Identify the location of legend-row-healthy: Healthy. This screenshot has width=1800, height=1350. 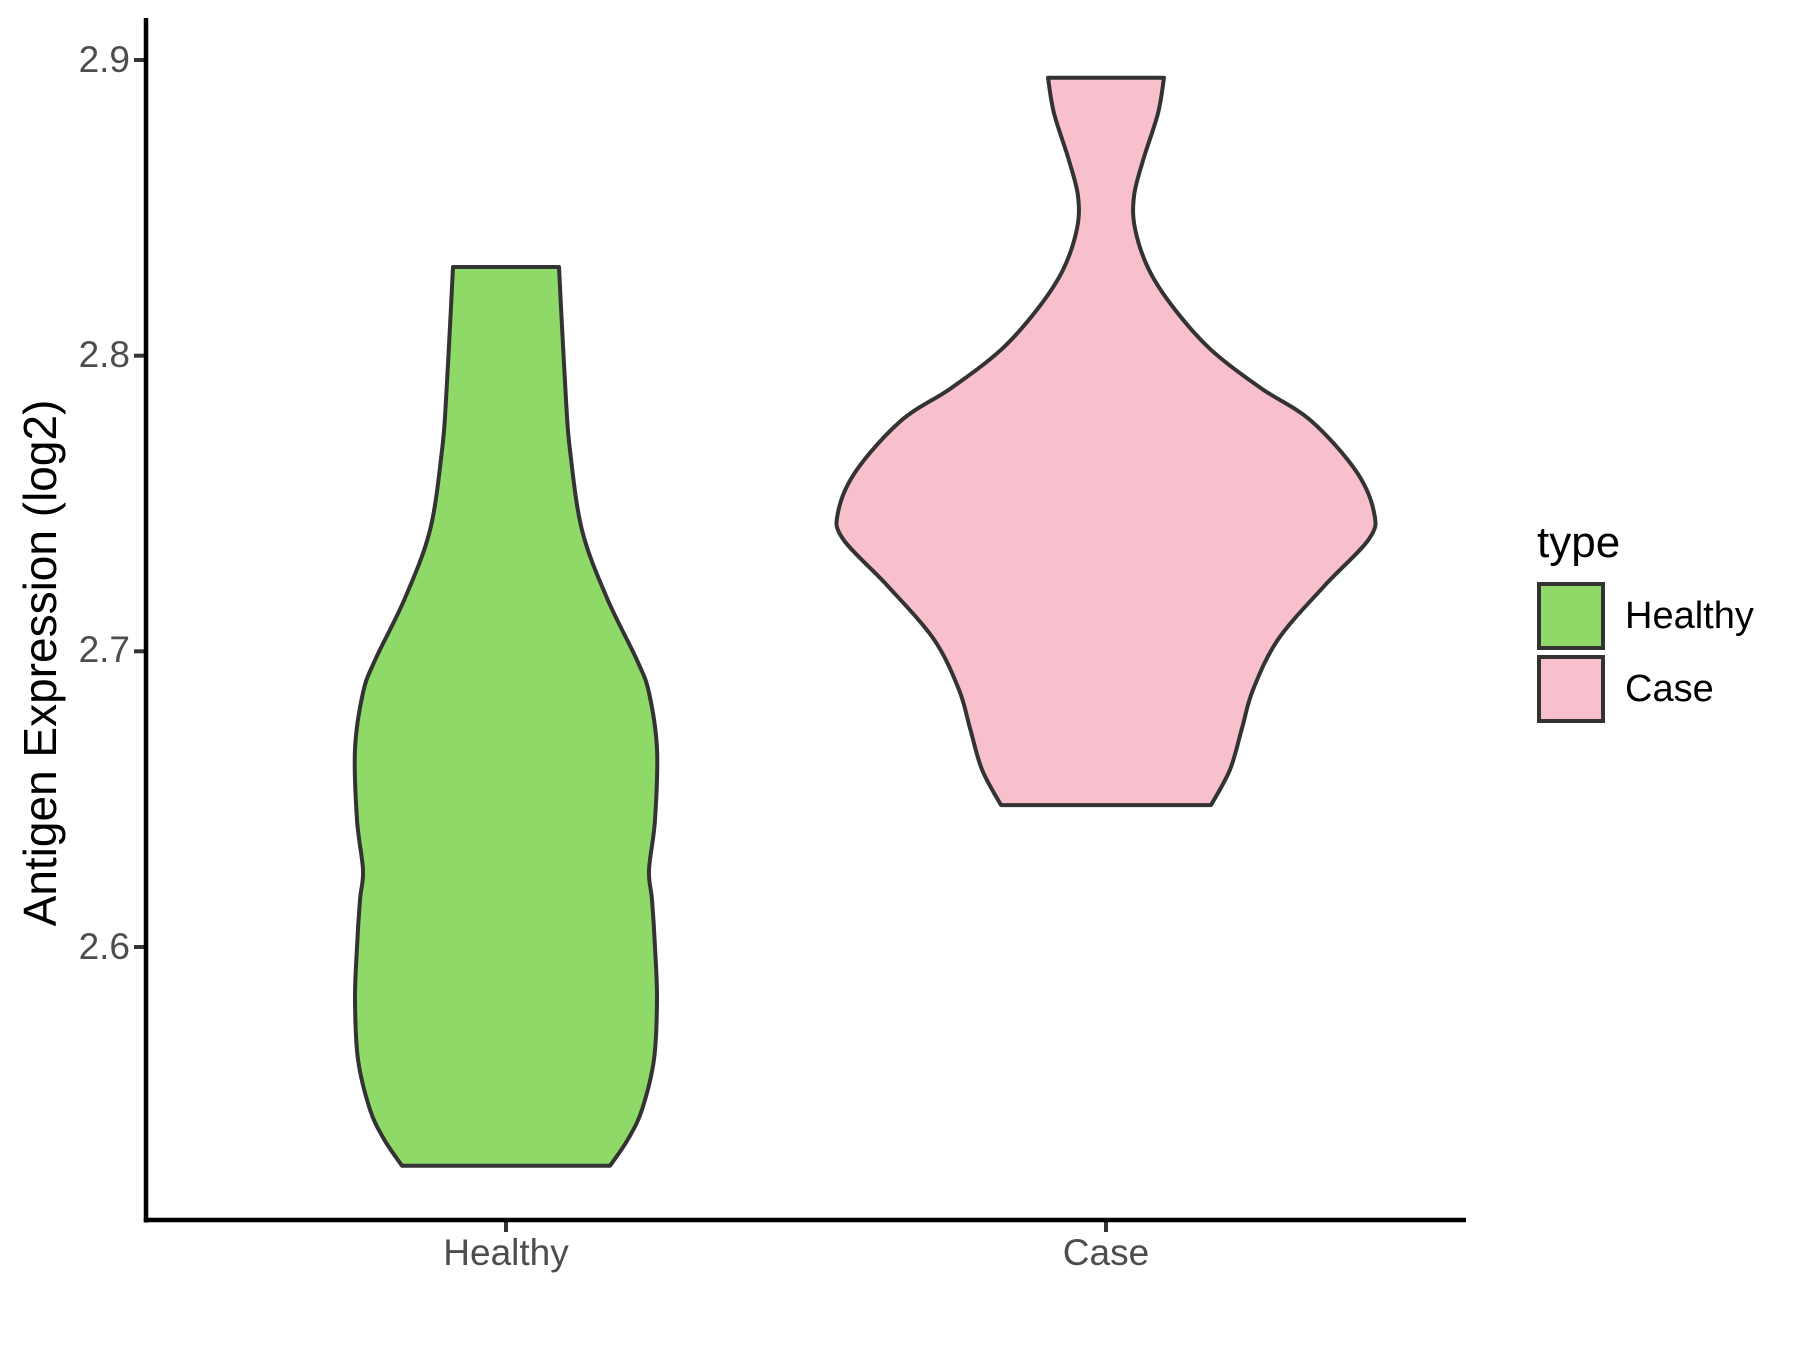
(1645, 616).